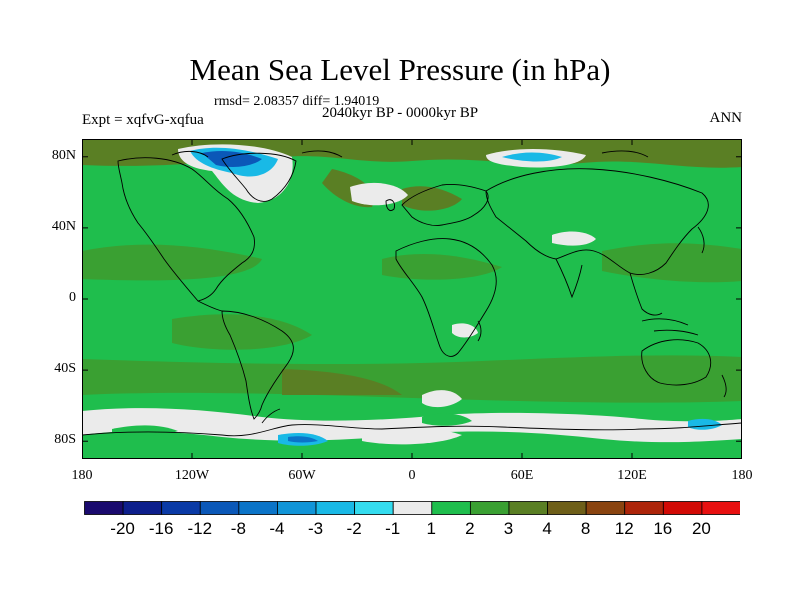 The height and width of the screenshot is (600, 800). Describe the element at coordinates (597, 221) in the screenshot. I see `coast-asia` at that location.